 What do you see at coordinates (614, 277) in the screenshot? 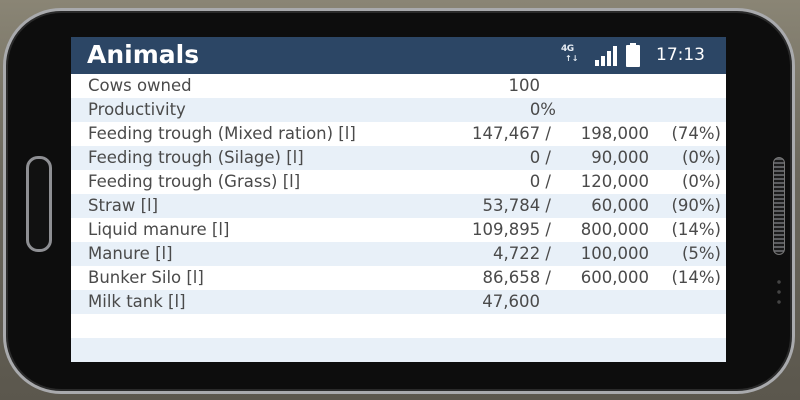
I see `row-capacity: 600,000` at bounding box center [614, 277].